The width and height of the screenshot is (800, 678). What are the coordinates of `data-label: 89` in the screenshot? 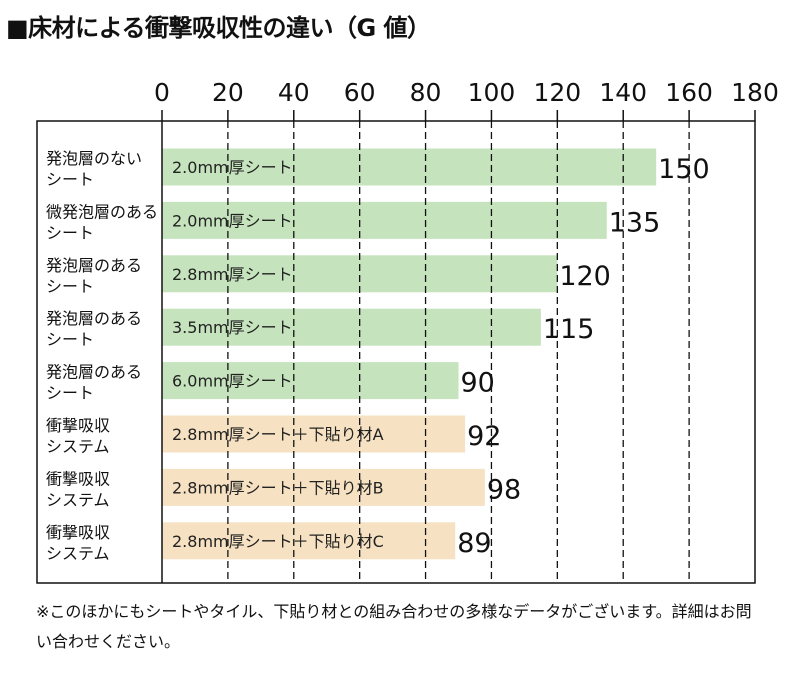 It's located at (474, 543).